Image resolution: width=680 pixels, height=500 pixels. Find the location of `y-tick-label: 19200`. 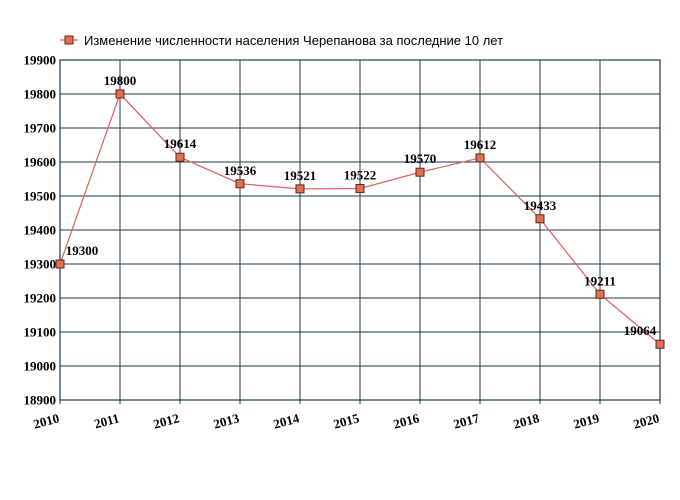

y-tick-label: 19200 is located at coordinates (40, 298).